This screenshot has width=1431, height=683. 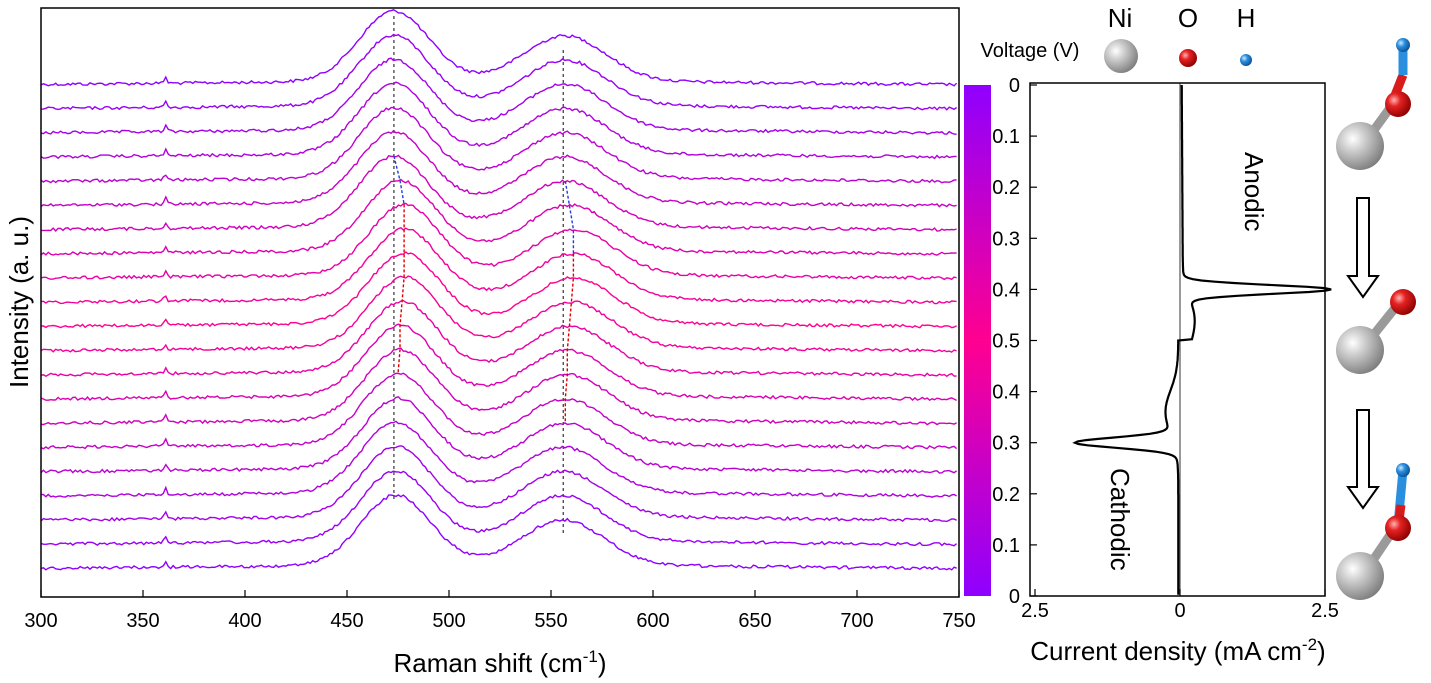 What do you see at coordinates (856, 621) in the screenshot?
I see `x-tick-label: 700` at bounding box center [856, 621].